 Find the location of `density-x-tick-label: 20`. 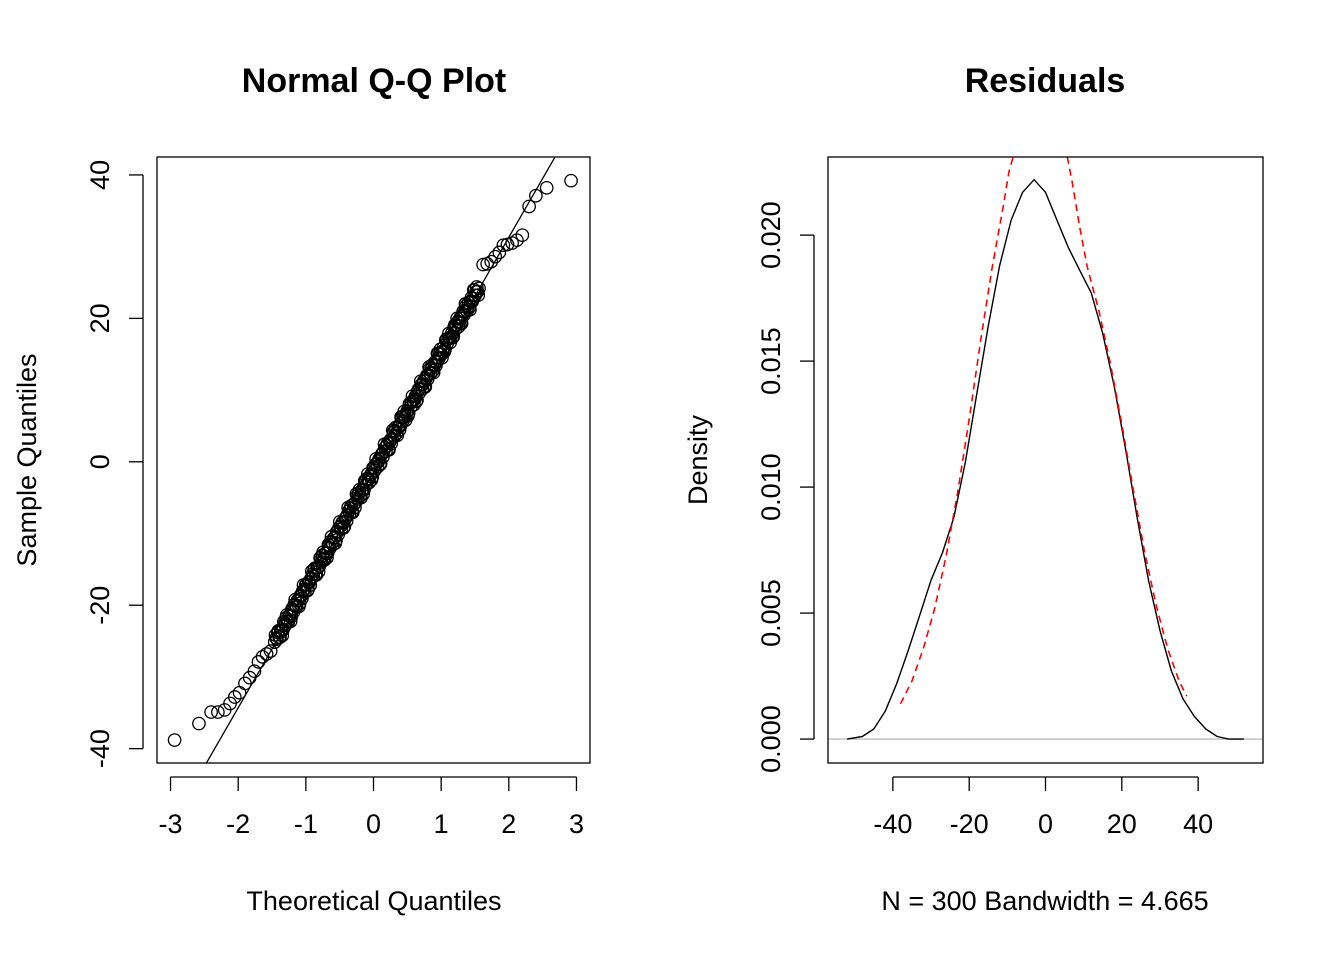

density-x-tick-label: 20 is located at coordinates (1122, 824).